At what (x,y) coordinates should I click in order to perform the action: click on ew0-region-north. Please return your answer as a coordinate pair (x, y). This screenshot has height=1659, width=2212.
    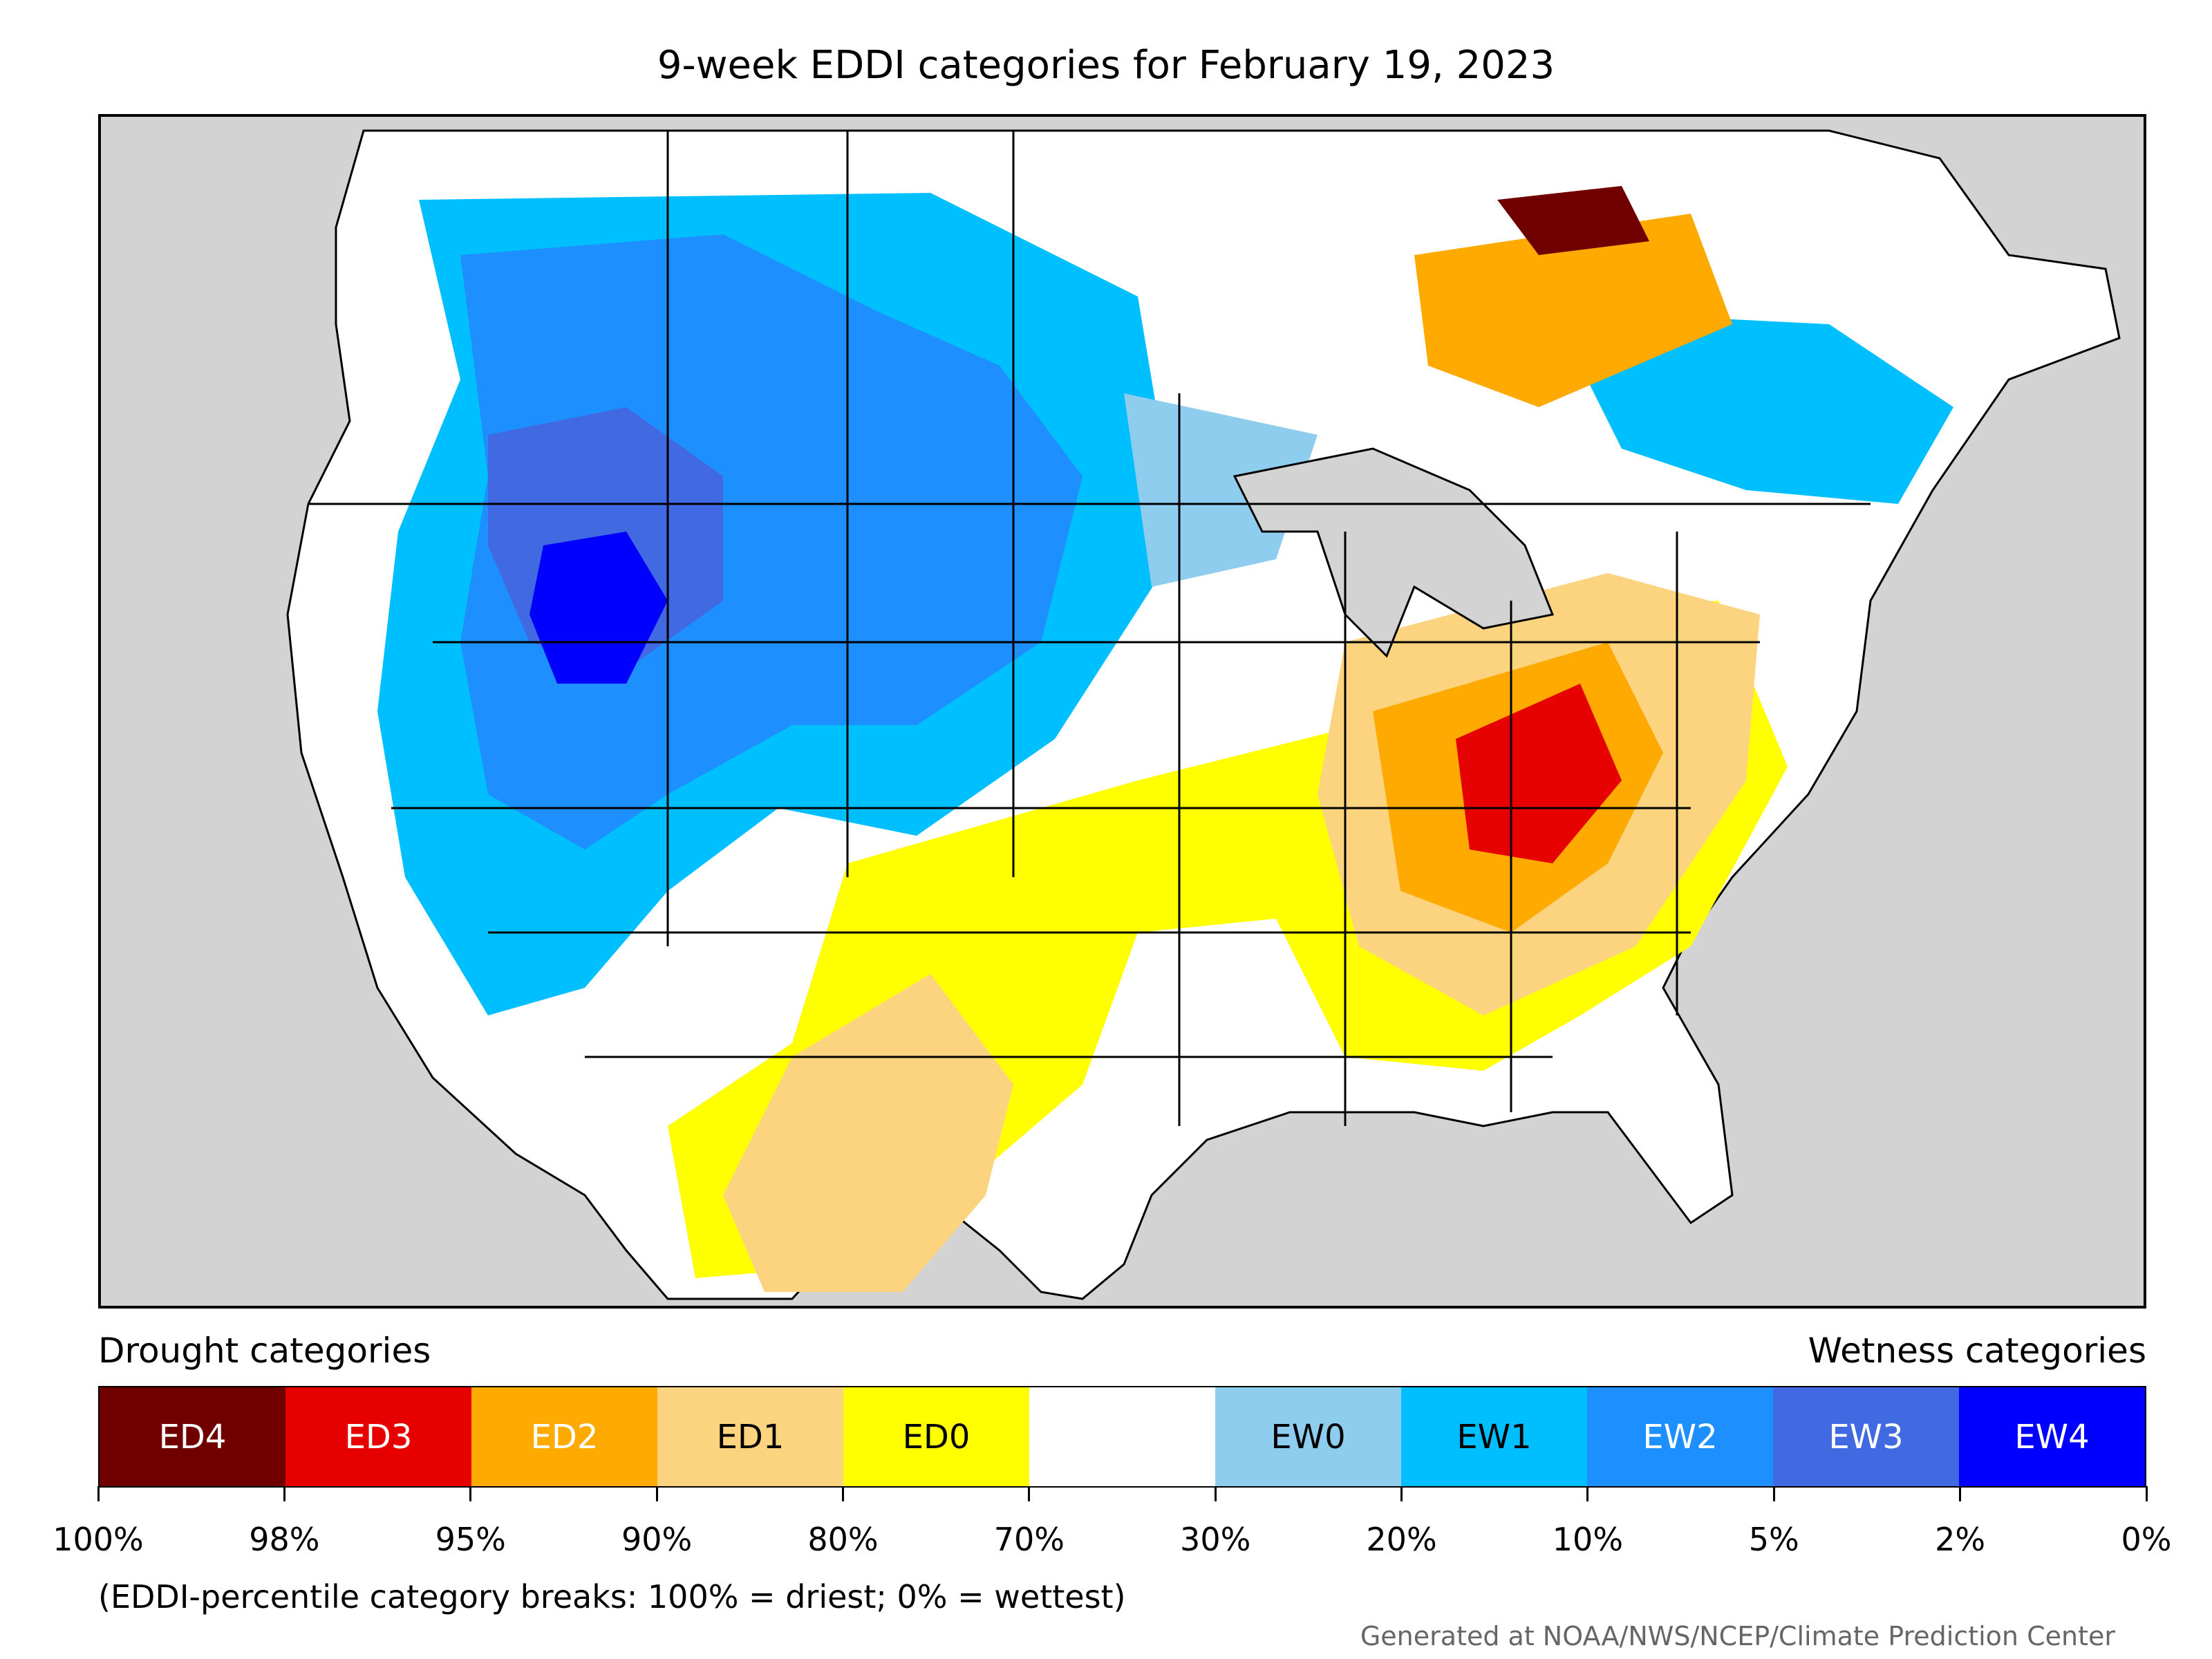
    Looking at the image, I should click on (1221, 490).